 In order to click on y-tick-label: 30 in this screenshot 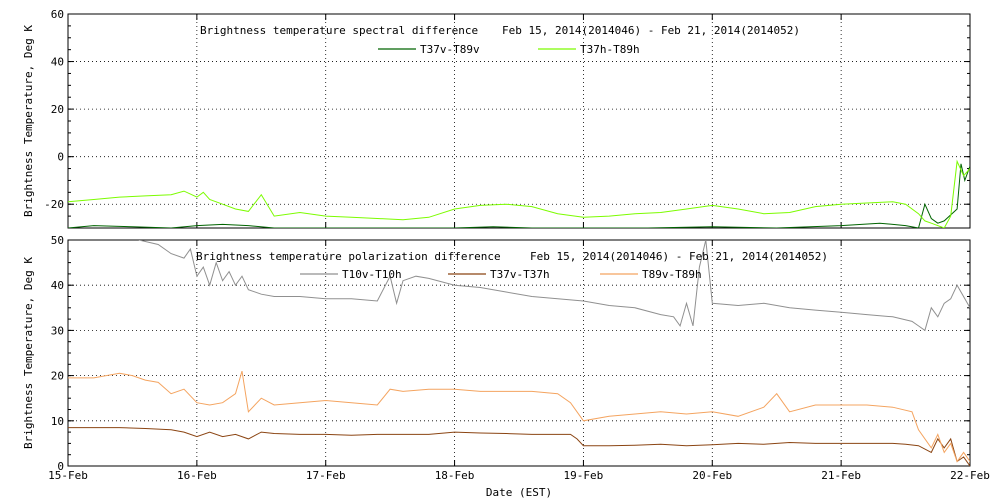, I will do `click(57, 330)`.